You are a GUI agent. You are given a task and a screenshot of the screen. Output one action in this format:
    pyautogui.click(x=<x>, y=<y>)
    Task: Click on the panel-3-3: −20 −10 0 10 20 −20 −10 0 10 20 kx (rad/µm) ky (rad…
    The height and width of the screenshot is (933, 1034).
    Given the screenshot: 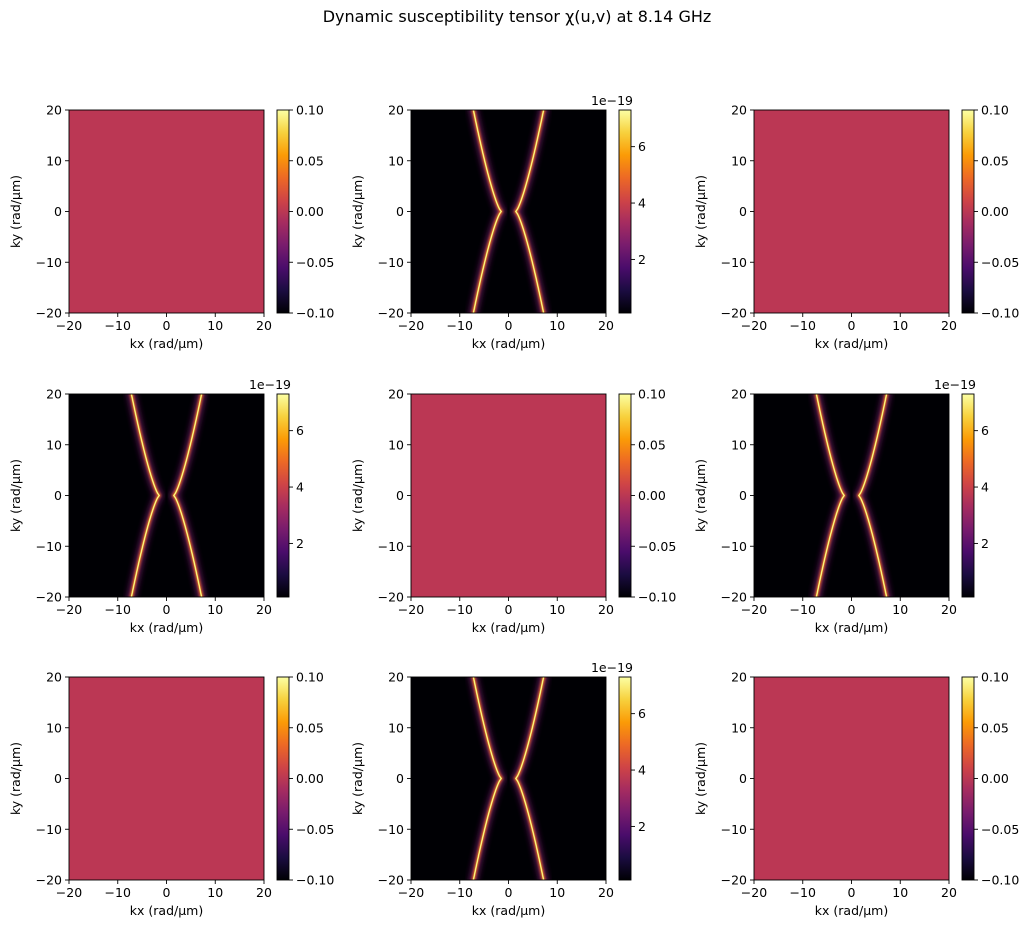 What is the action you would take?
    pyautogui.click(x=856, y=794)
    